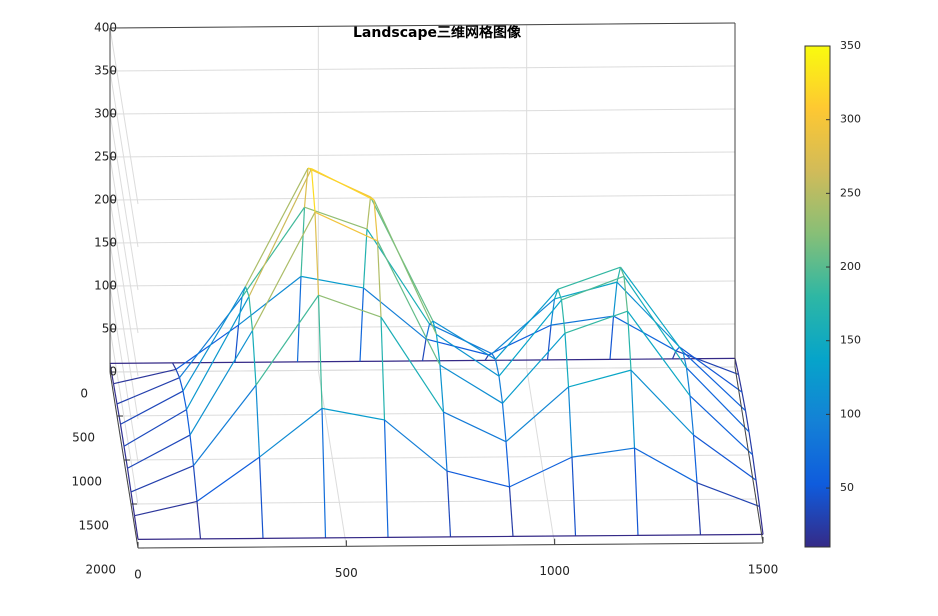  I want to click on z-tick-label: 400, so click(105, 28).